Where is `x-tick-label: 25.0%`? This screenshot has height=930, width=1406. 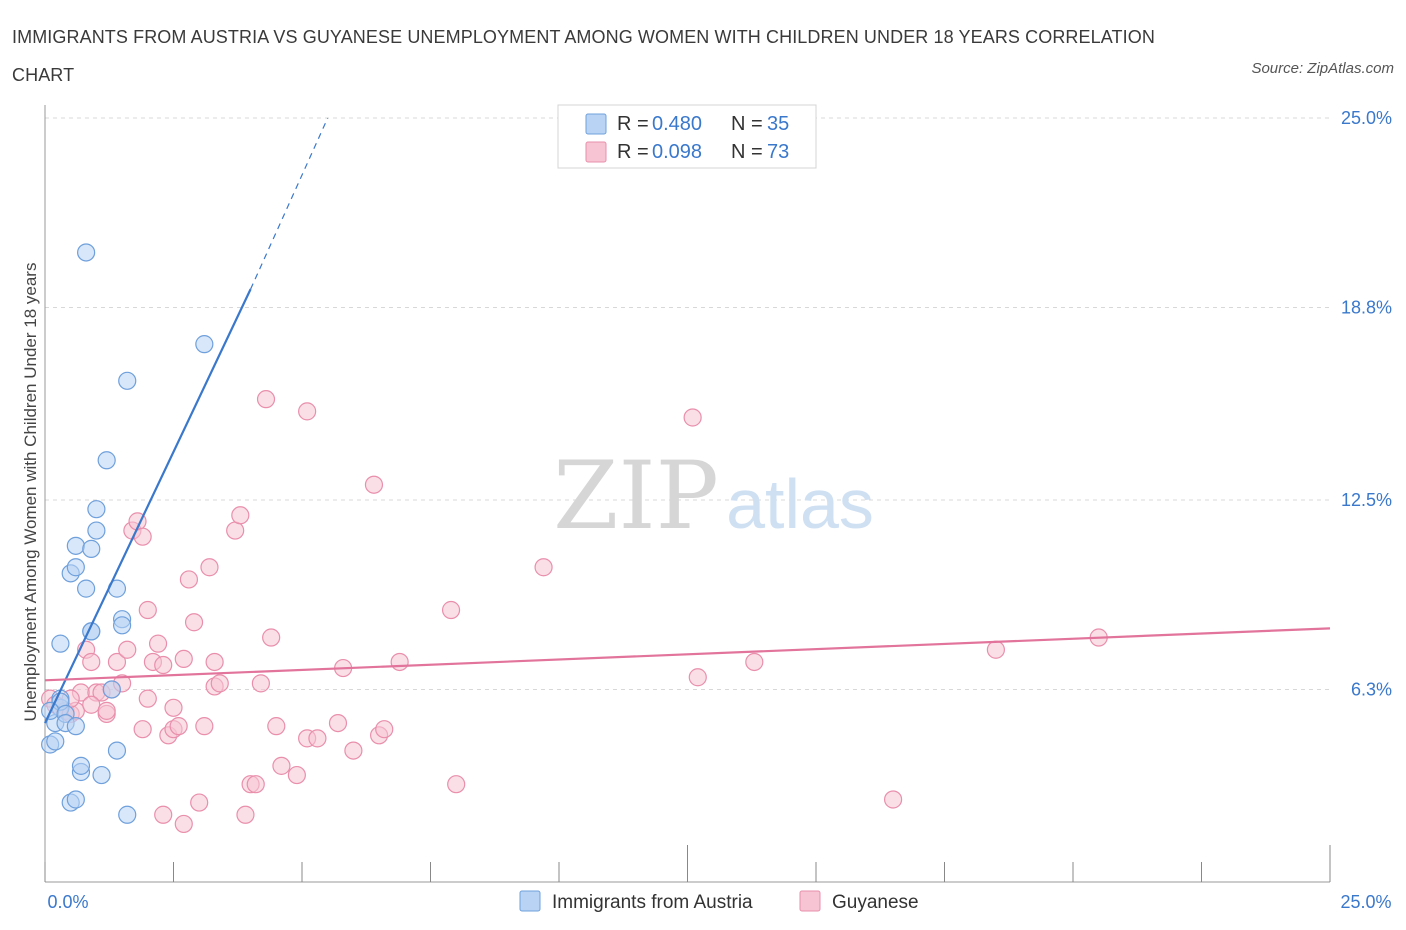 x-tick-label: 25.0% is located at coordinates (1365, 902).